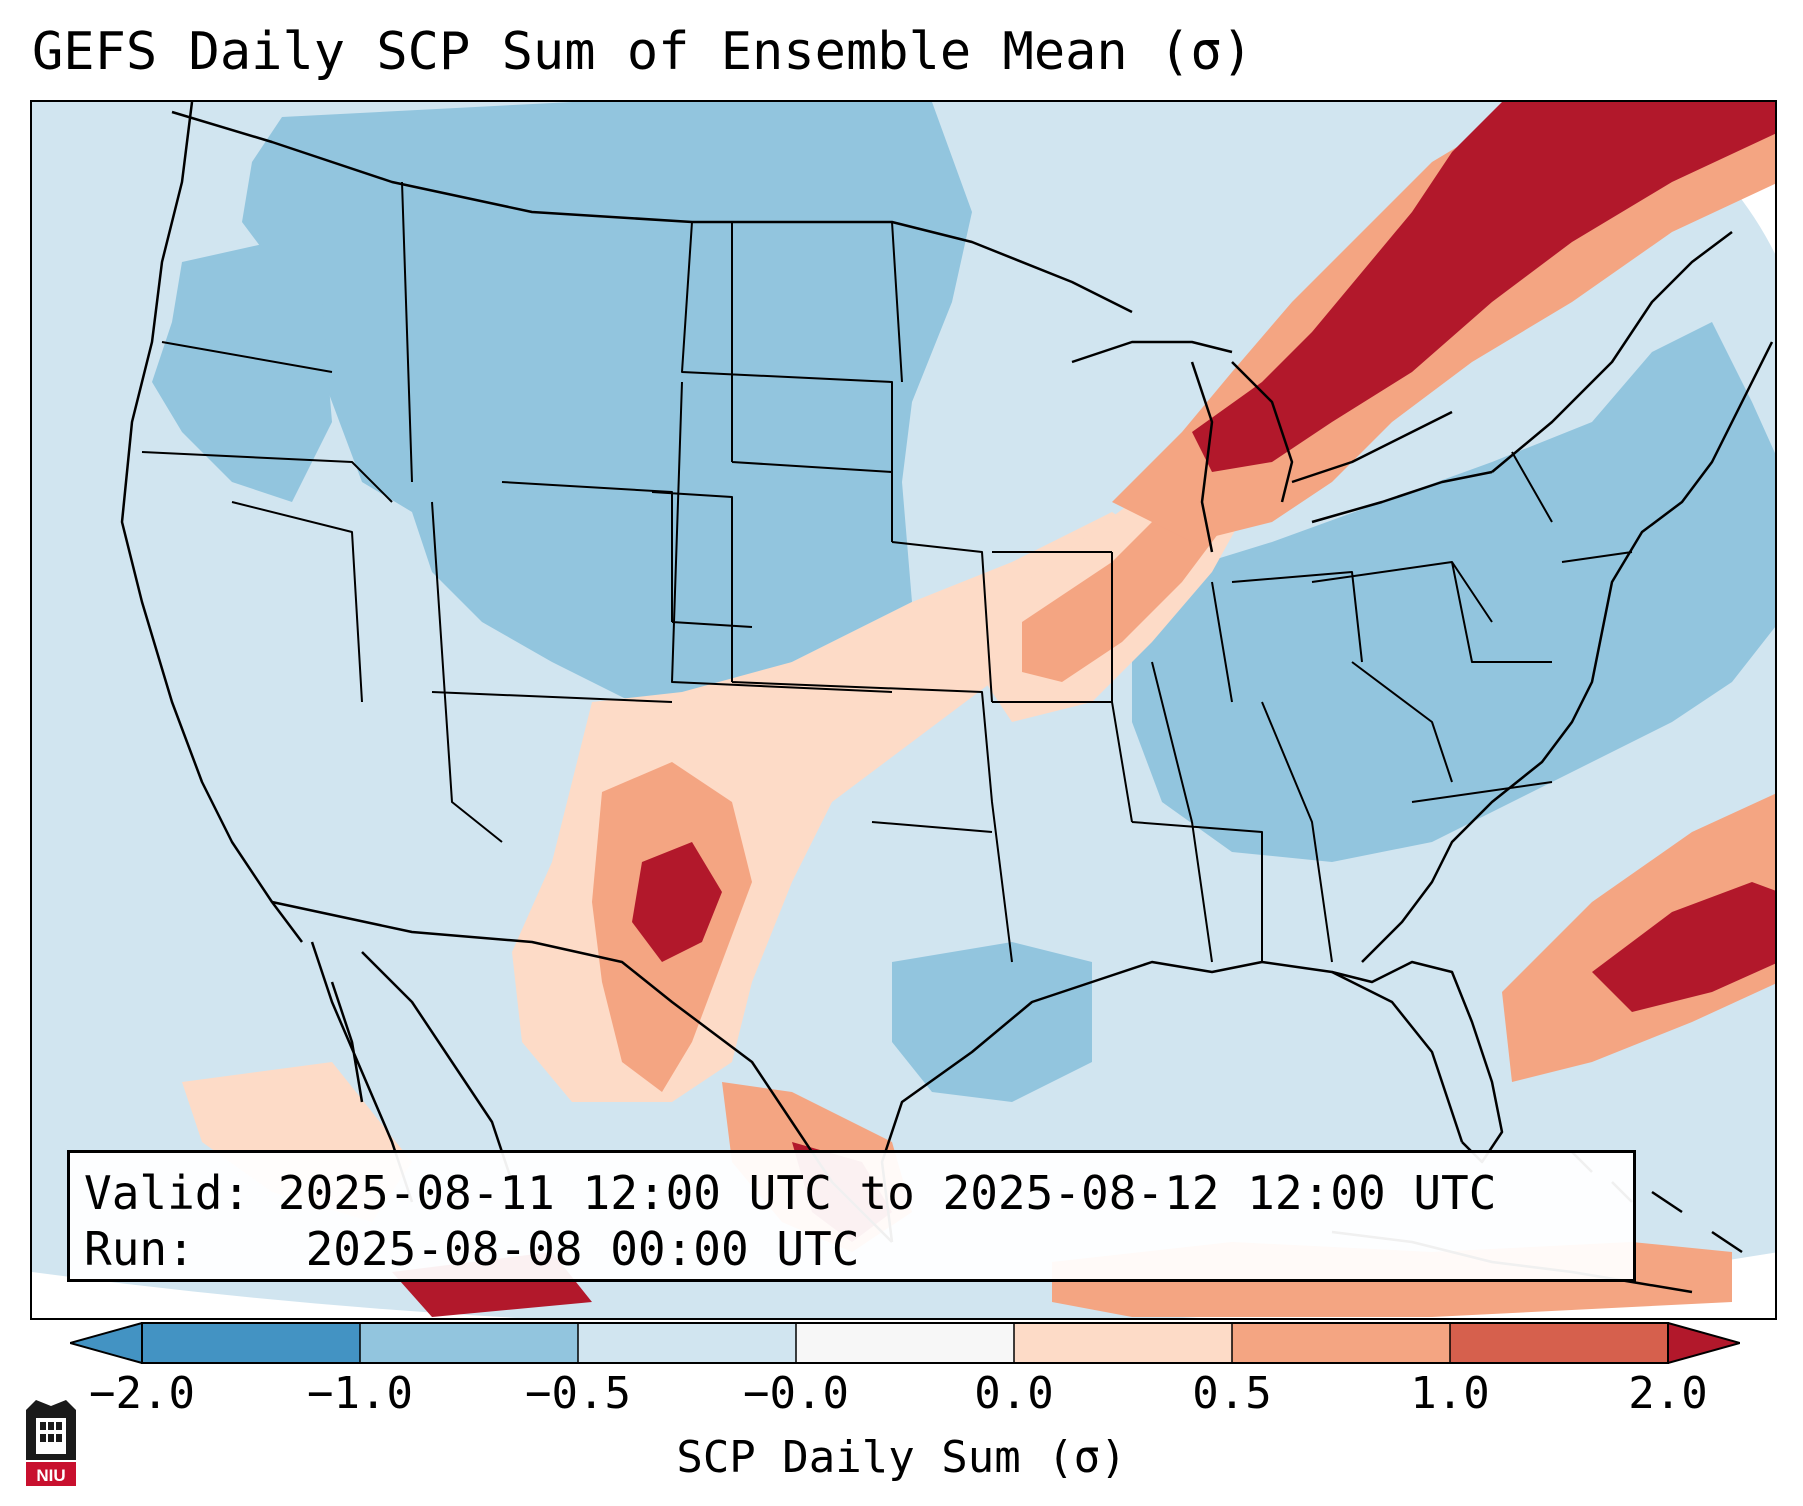 The image size is (1803, 1506). I want to click on gulf-coast, so click(1172, 1101).